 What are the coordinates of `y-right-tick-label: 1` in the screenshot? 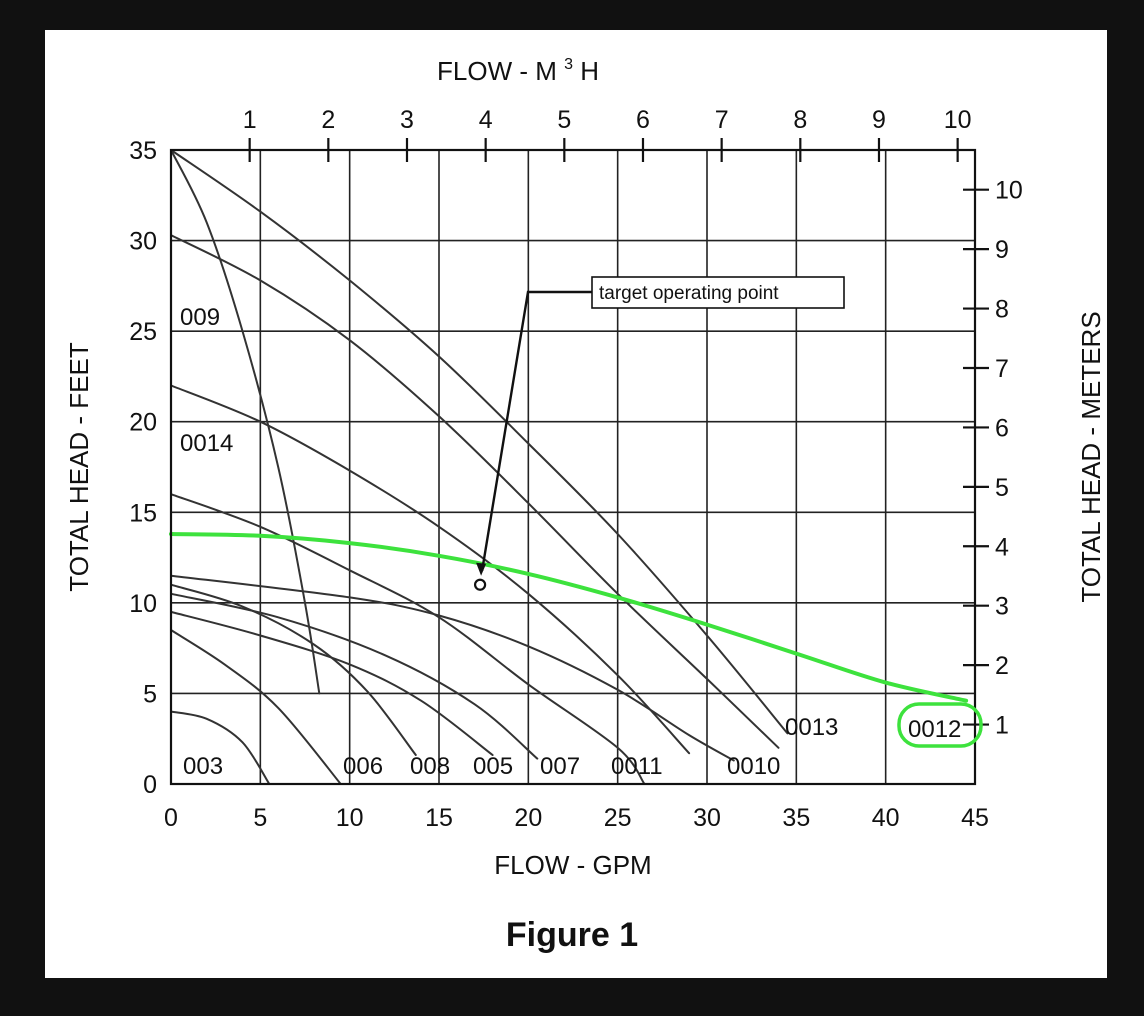 It's located at (1002, 726).